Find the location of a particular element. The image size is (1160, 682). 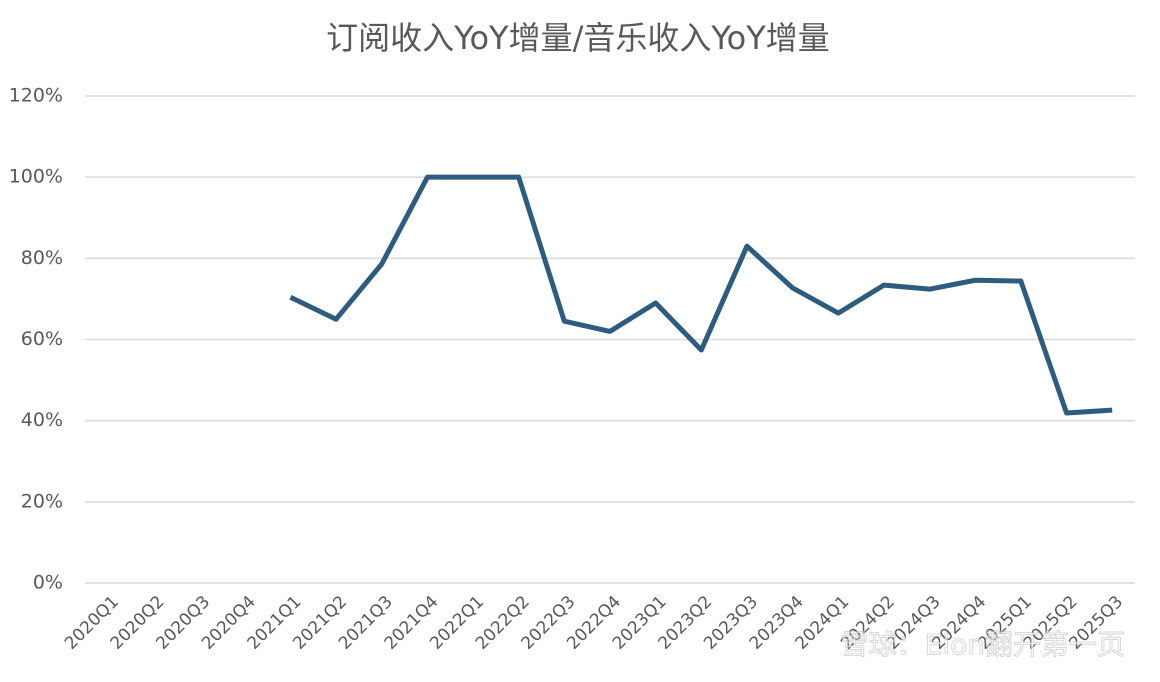

chart-title: 订阅收入YoY增量/音乐收入YoY增量 is located at coordinates (578, 38).